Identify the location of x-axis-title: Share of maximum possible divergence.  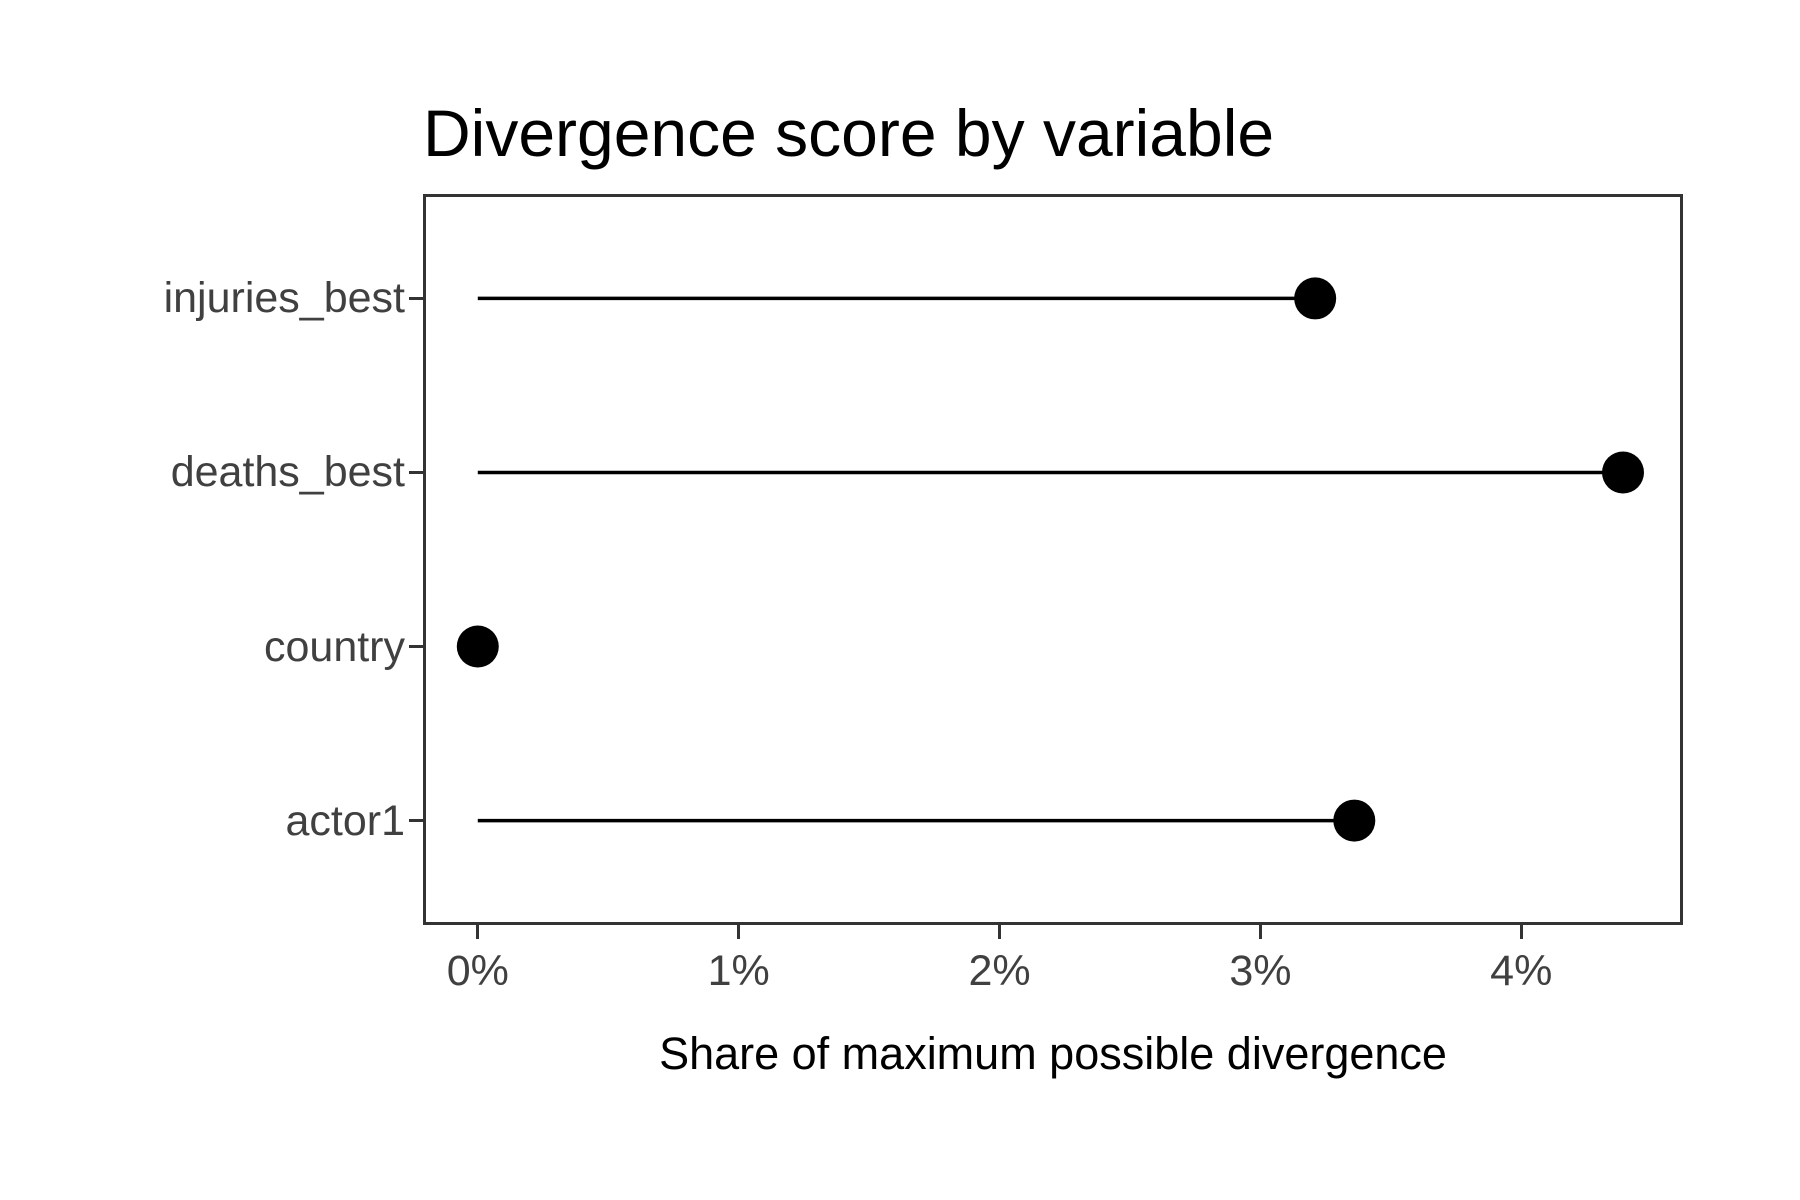
(1053, 1053).